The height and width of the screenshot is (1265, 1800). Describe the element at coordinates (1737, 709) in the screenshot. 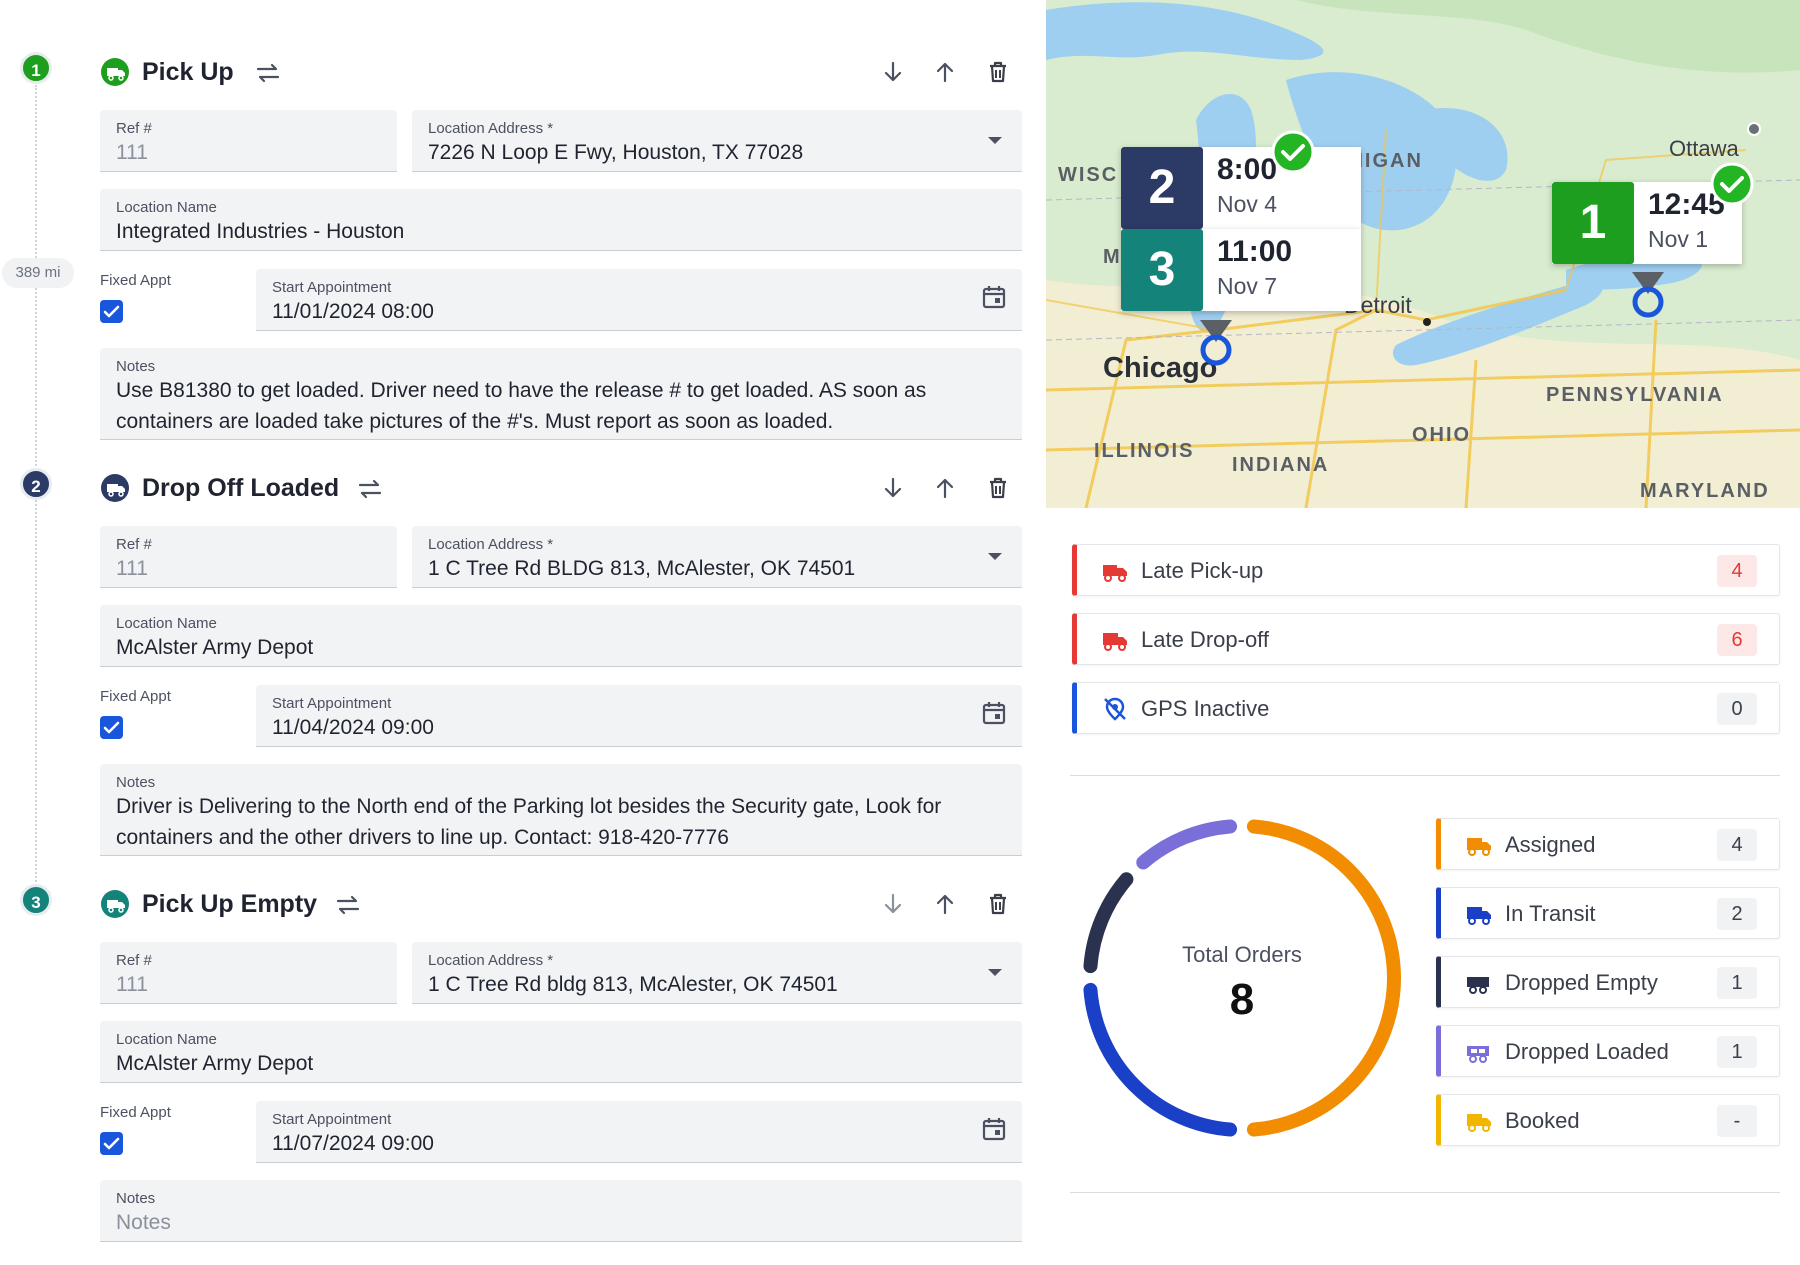

I see `alert-count: 0` at that location.